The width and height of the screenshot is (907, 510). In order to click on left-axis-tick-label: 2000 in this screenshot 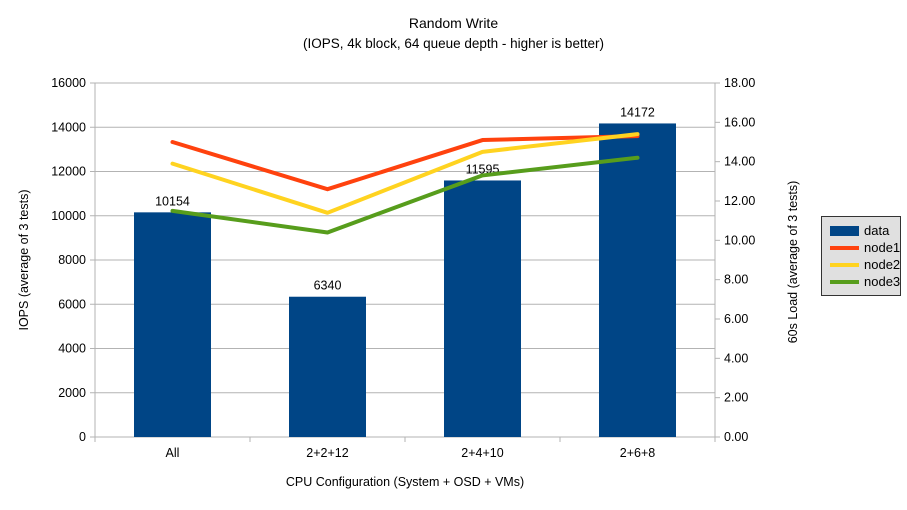, I will do `click(72, 393)`.